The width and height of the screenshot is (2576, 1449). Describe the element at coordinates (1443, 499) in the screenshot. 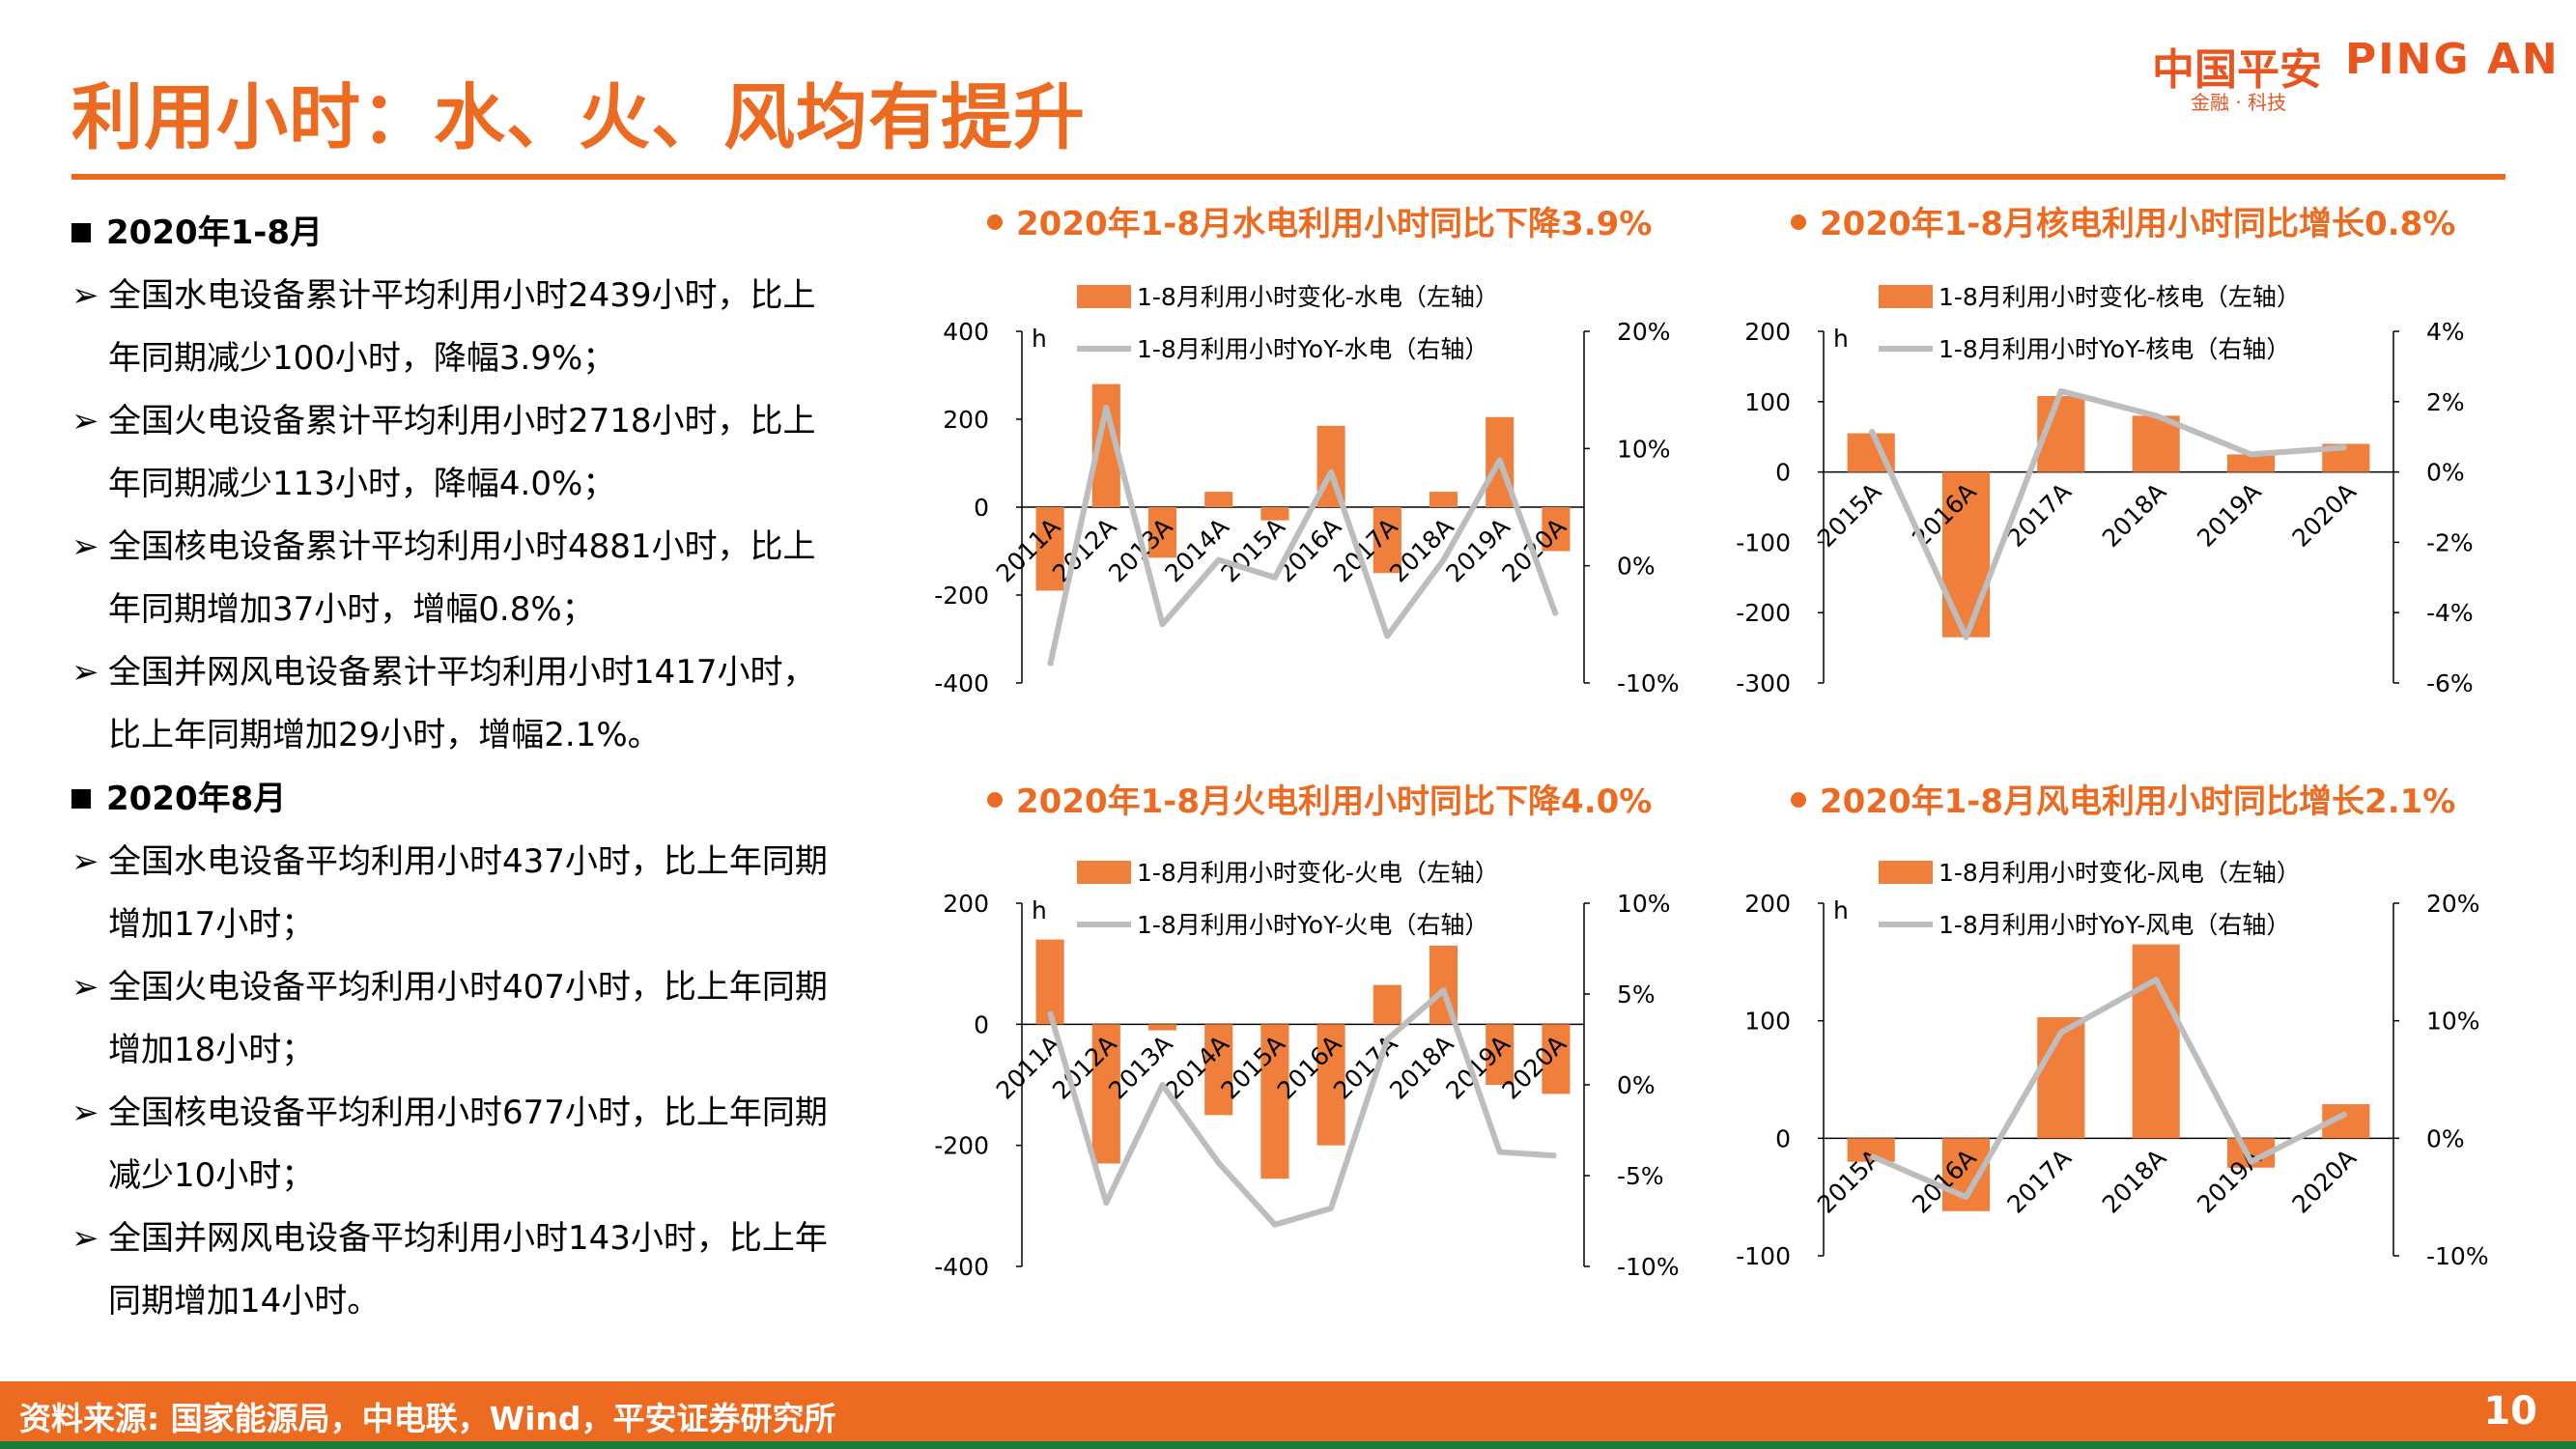

I see `bar-2018A` at that location.